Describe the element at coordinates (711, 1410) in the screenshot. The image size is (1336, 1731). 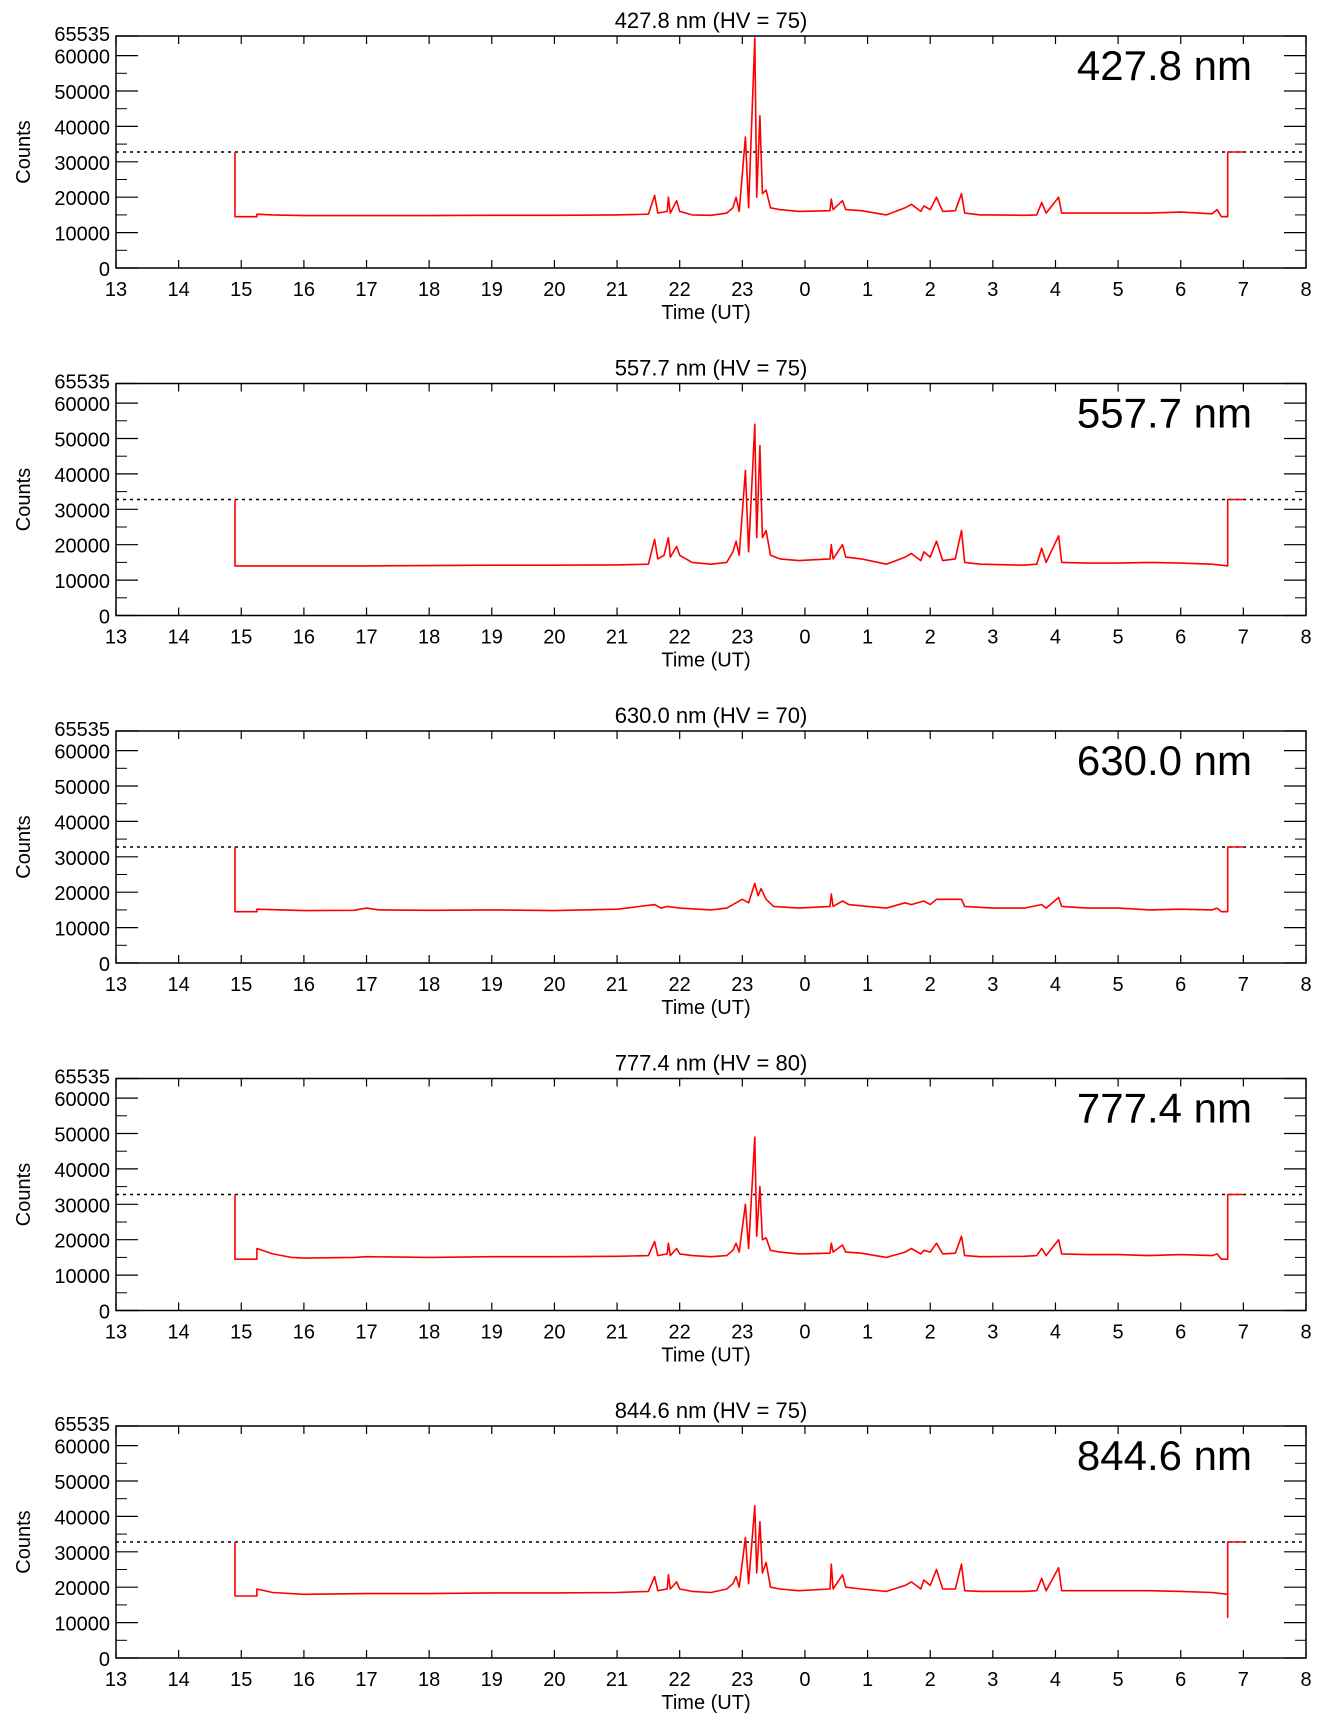
I see `chart-title: 844.6 nm (HV = 75)` at that location.